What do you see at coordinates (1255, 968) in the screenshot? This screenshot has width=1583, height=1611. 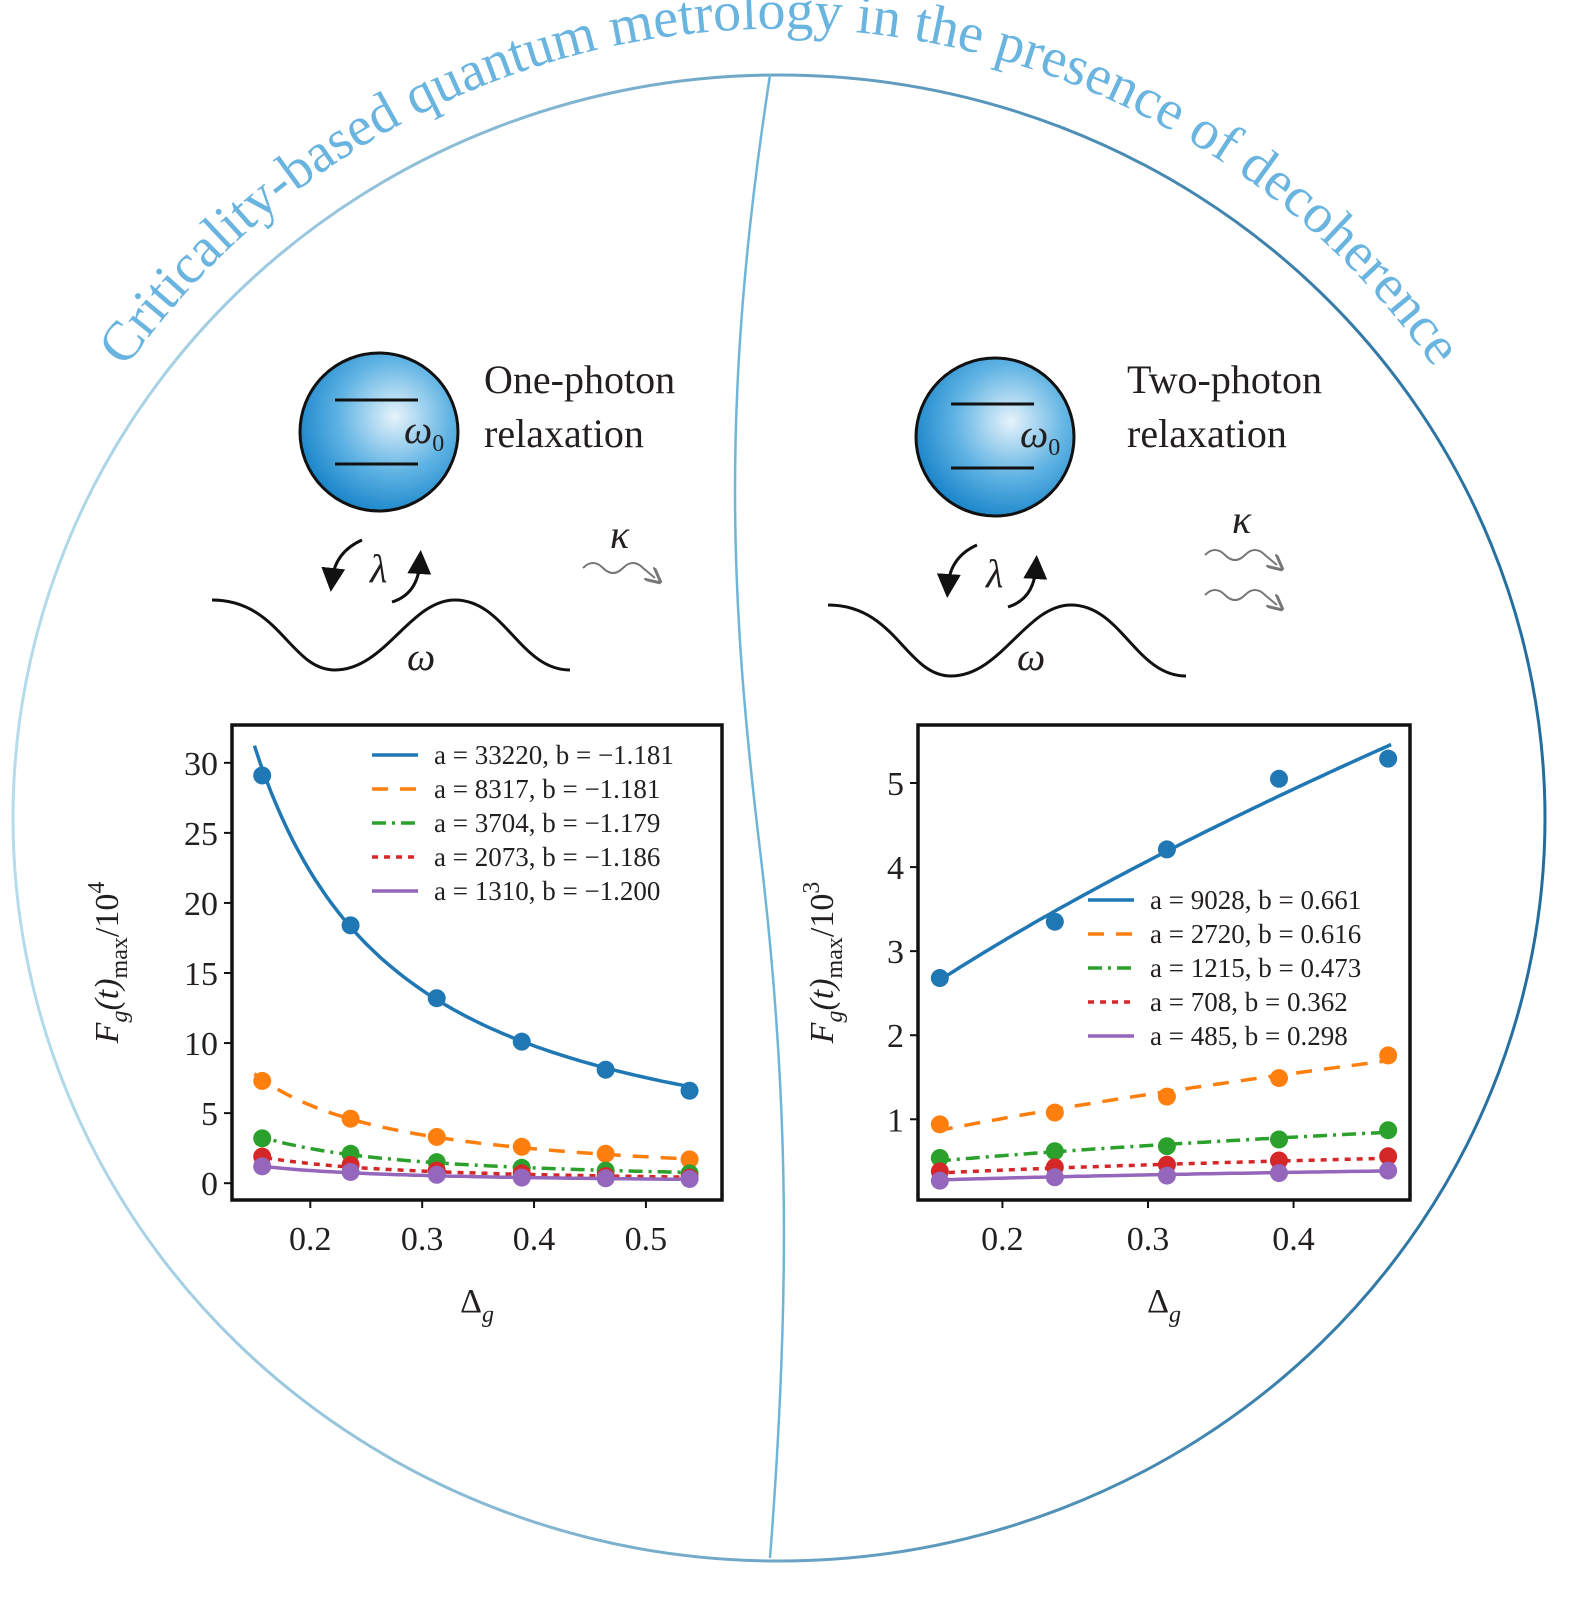 I see `legend-label: a = 1215, b = 0.473` at bounding box center [1255, 968].